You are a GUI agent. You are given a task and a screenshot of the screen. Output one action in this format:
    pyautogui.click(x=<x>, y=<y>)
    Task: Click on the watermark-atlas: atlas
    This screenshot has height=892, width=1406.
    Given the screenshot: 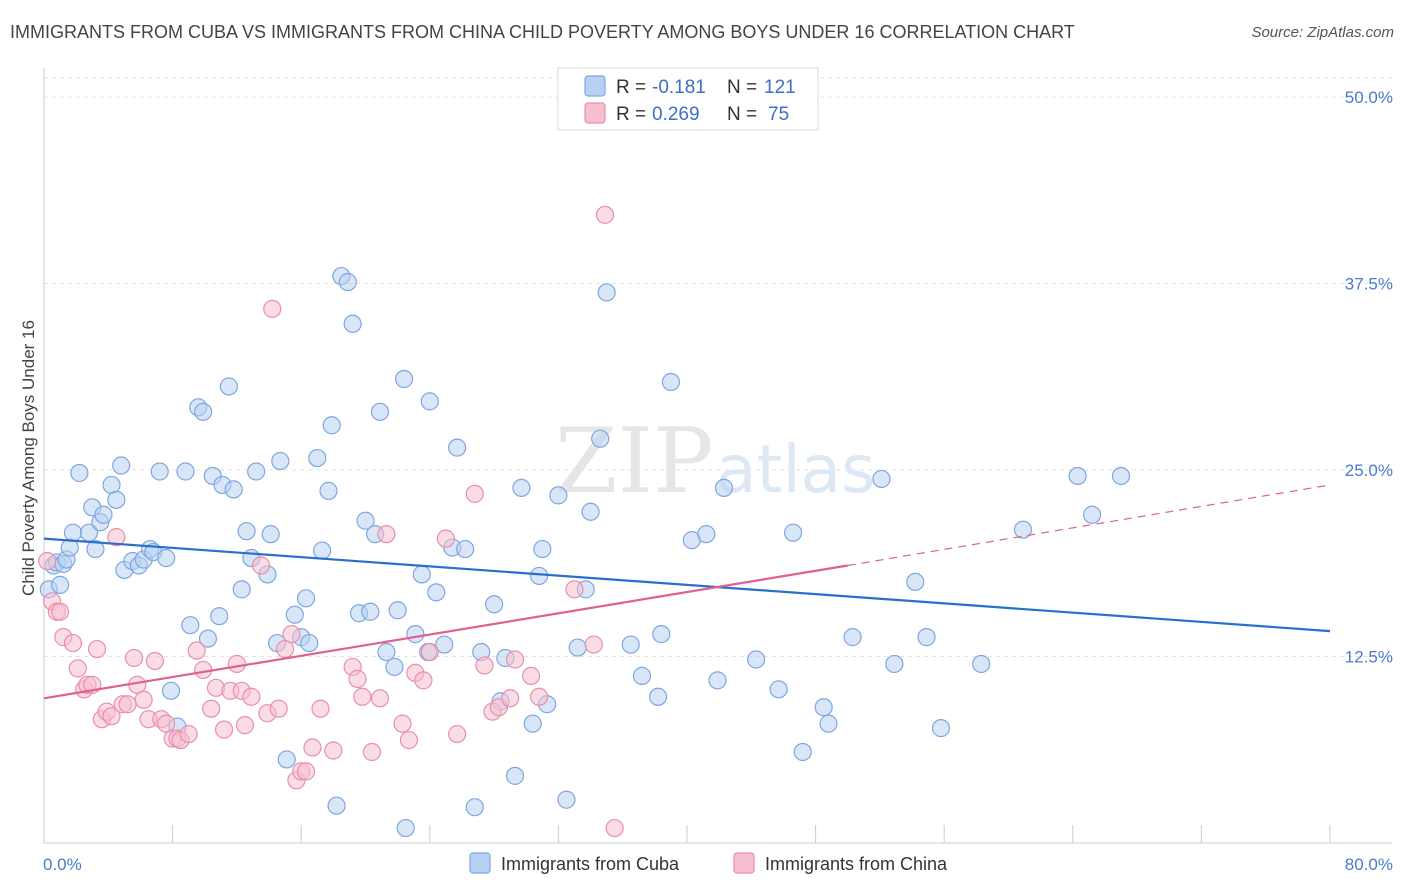 What is the action you would take?
    pyautogui.click(x=796, y=469)
    